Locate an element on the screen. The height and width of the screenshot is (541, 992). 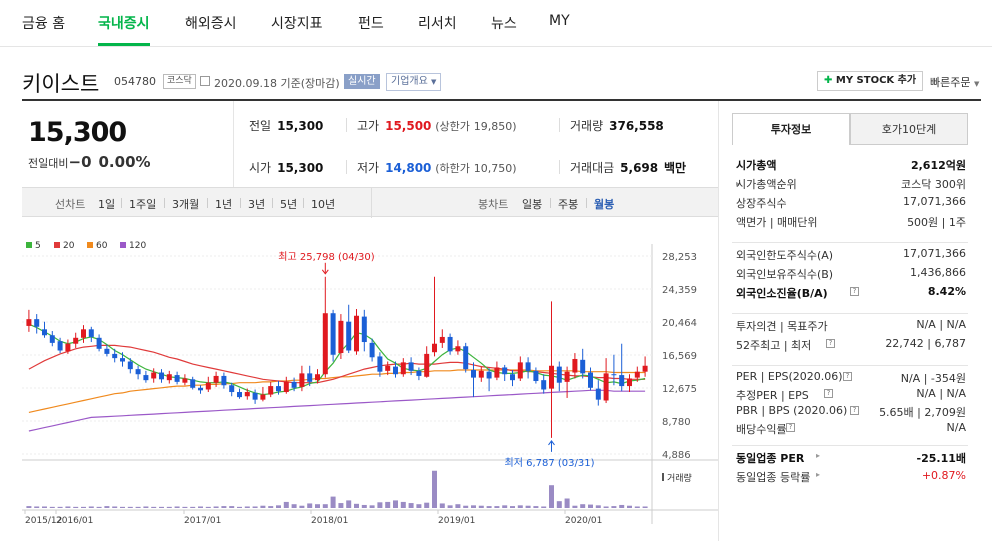
nav-tab-5: 리서치 is located at coordinates (437, 24).